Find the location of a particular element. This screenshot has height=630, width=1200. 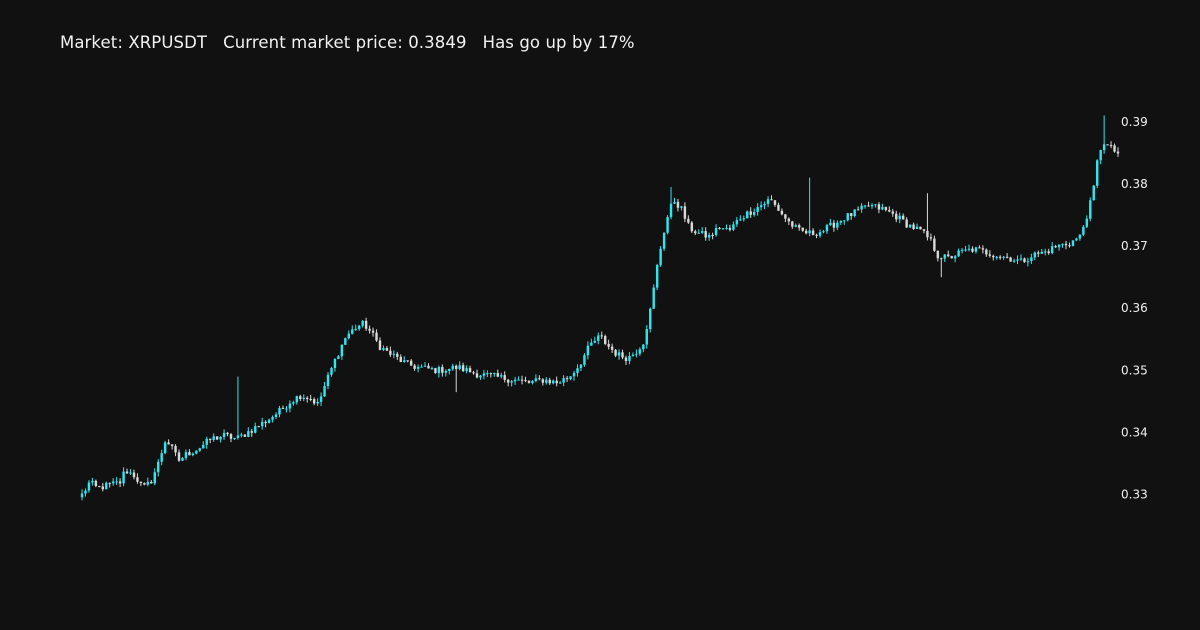

y-axis: 0.33 0.34 0.35 0.36 0.37 0.38 0.39 is located at coordinates (1134, 308).